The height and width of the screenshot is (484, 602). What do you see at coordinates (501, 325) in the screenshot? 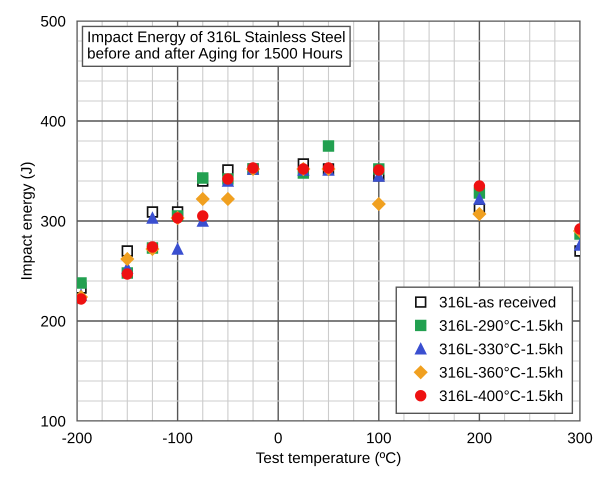
I see `legend-label: 316L-290°C-1.5kh` at bounding box center [501, 325].